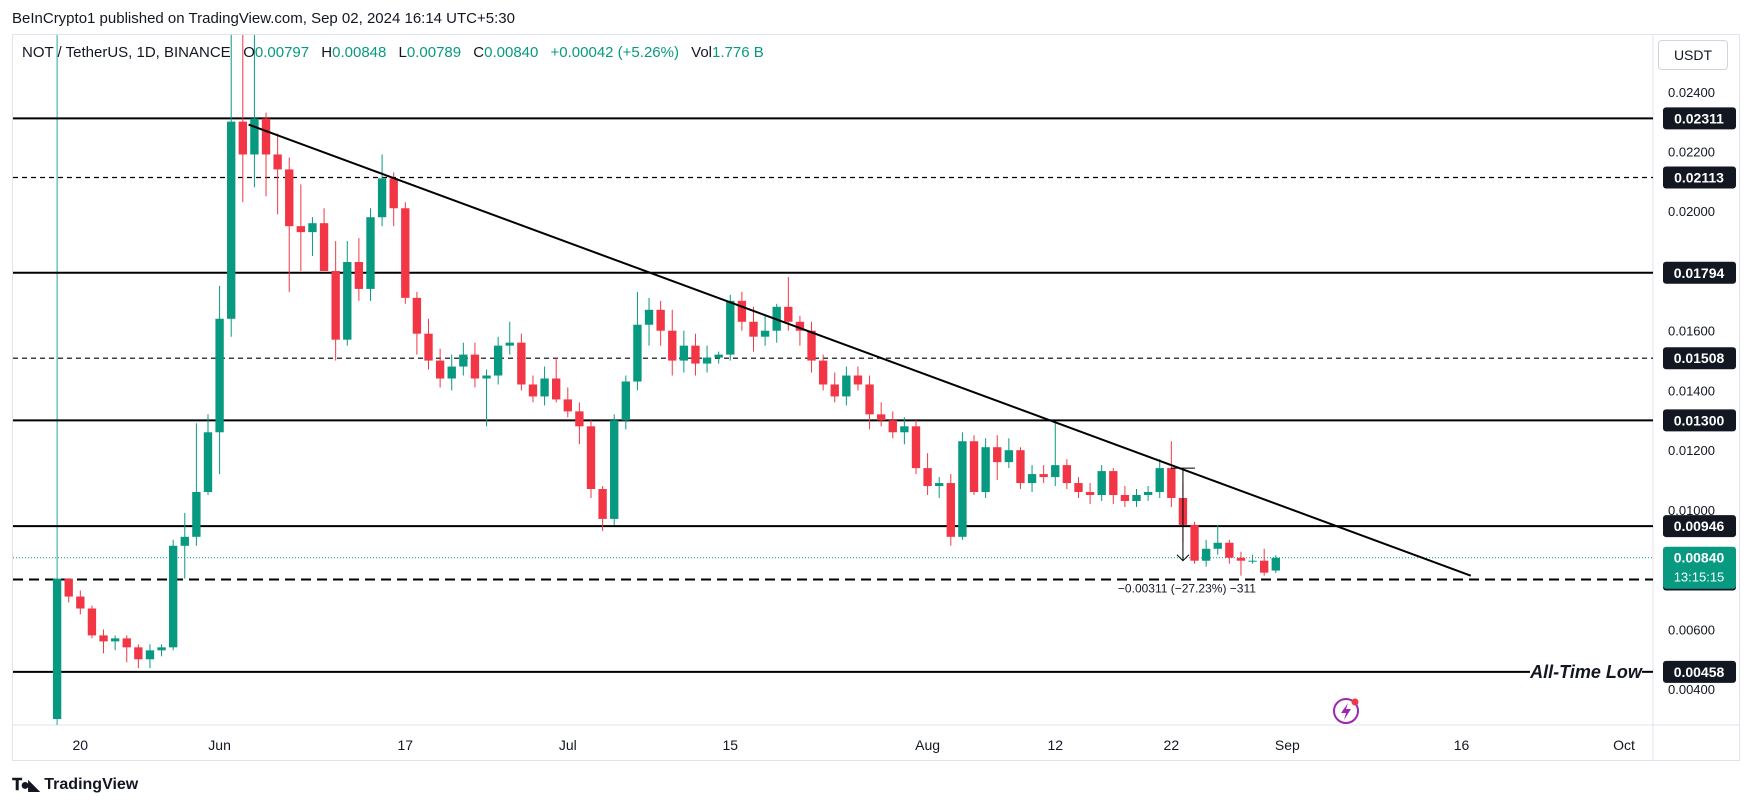 The width and height of the screenshot is (1754, 806). What do you see at coordinates (1699, 671) in the screenshot?
I see `price-level-tag: 0.00458` at bounding box center [1699, 671].